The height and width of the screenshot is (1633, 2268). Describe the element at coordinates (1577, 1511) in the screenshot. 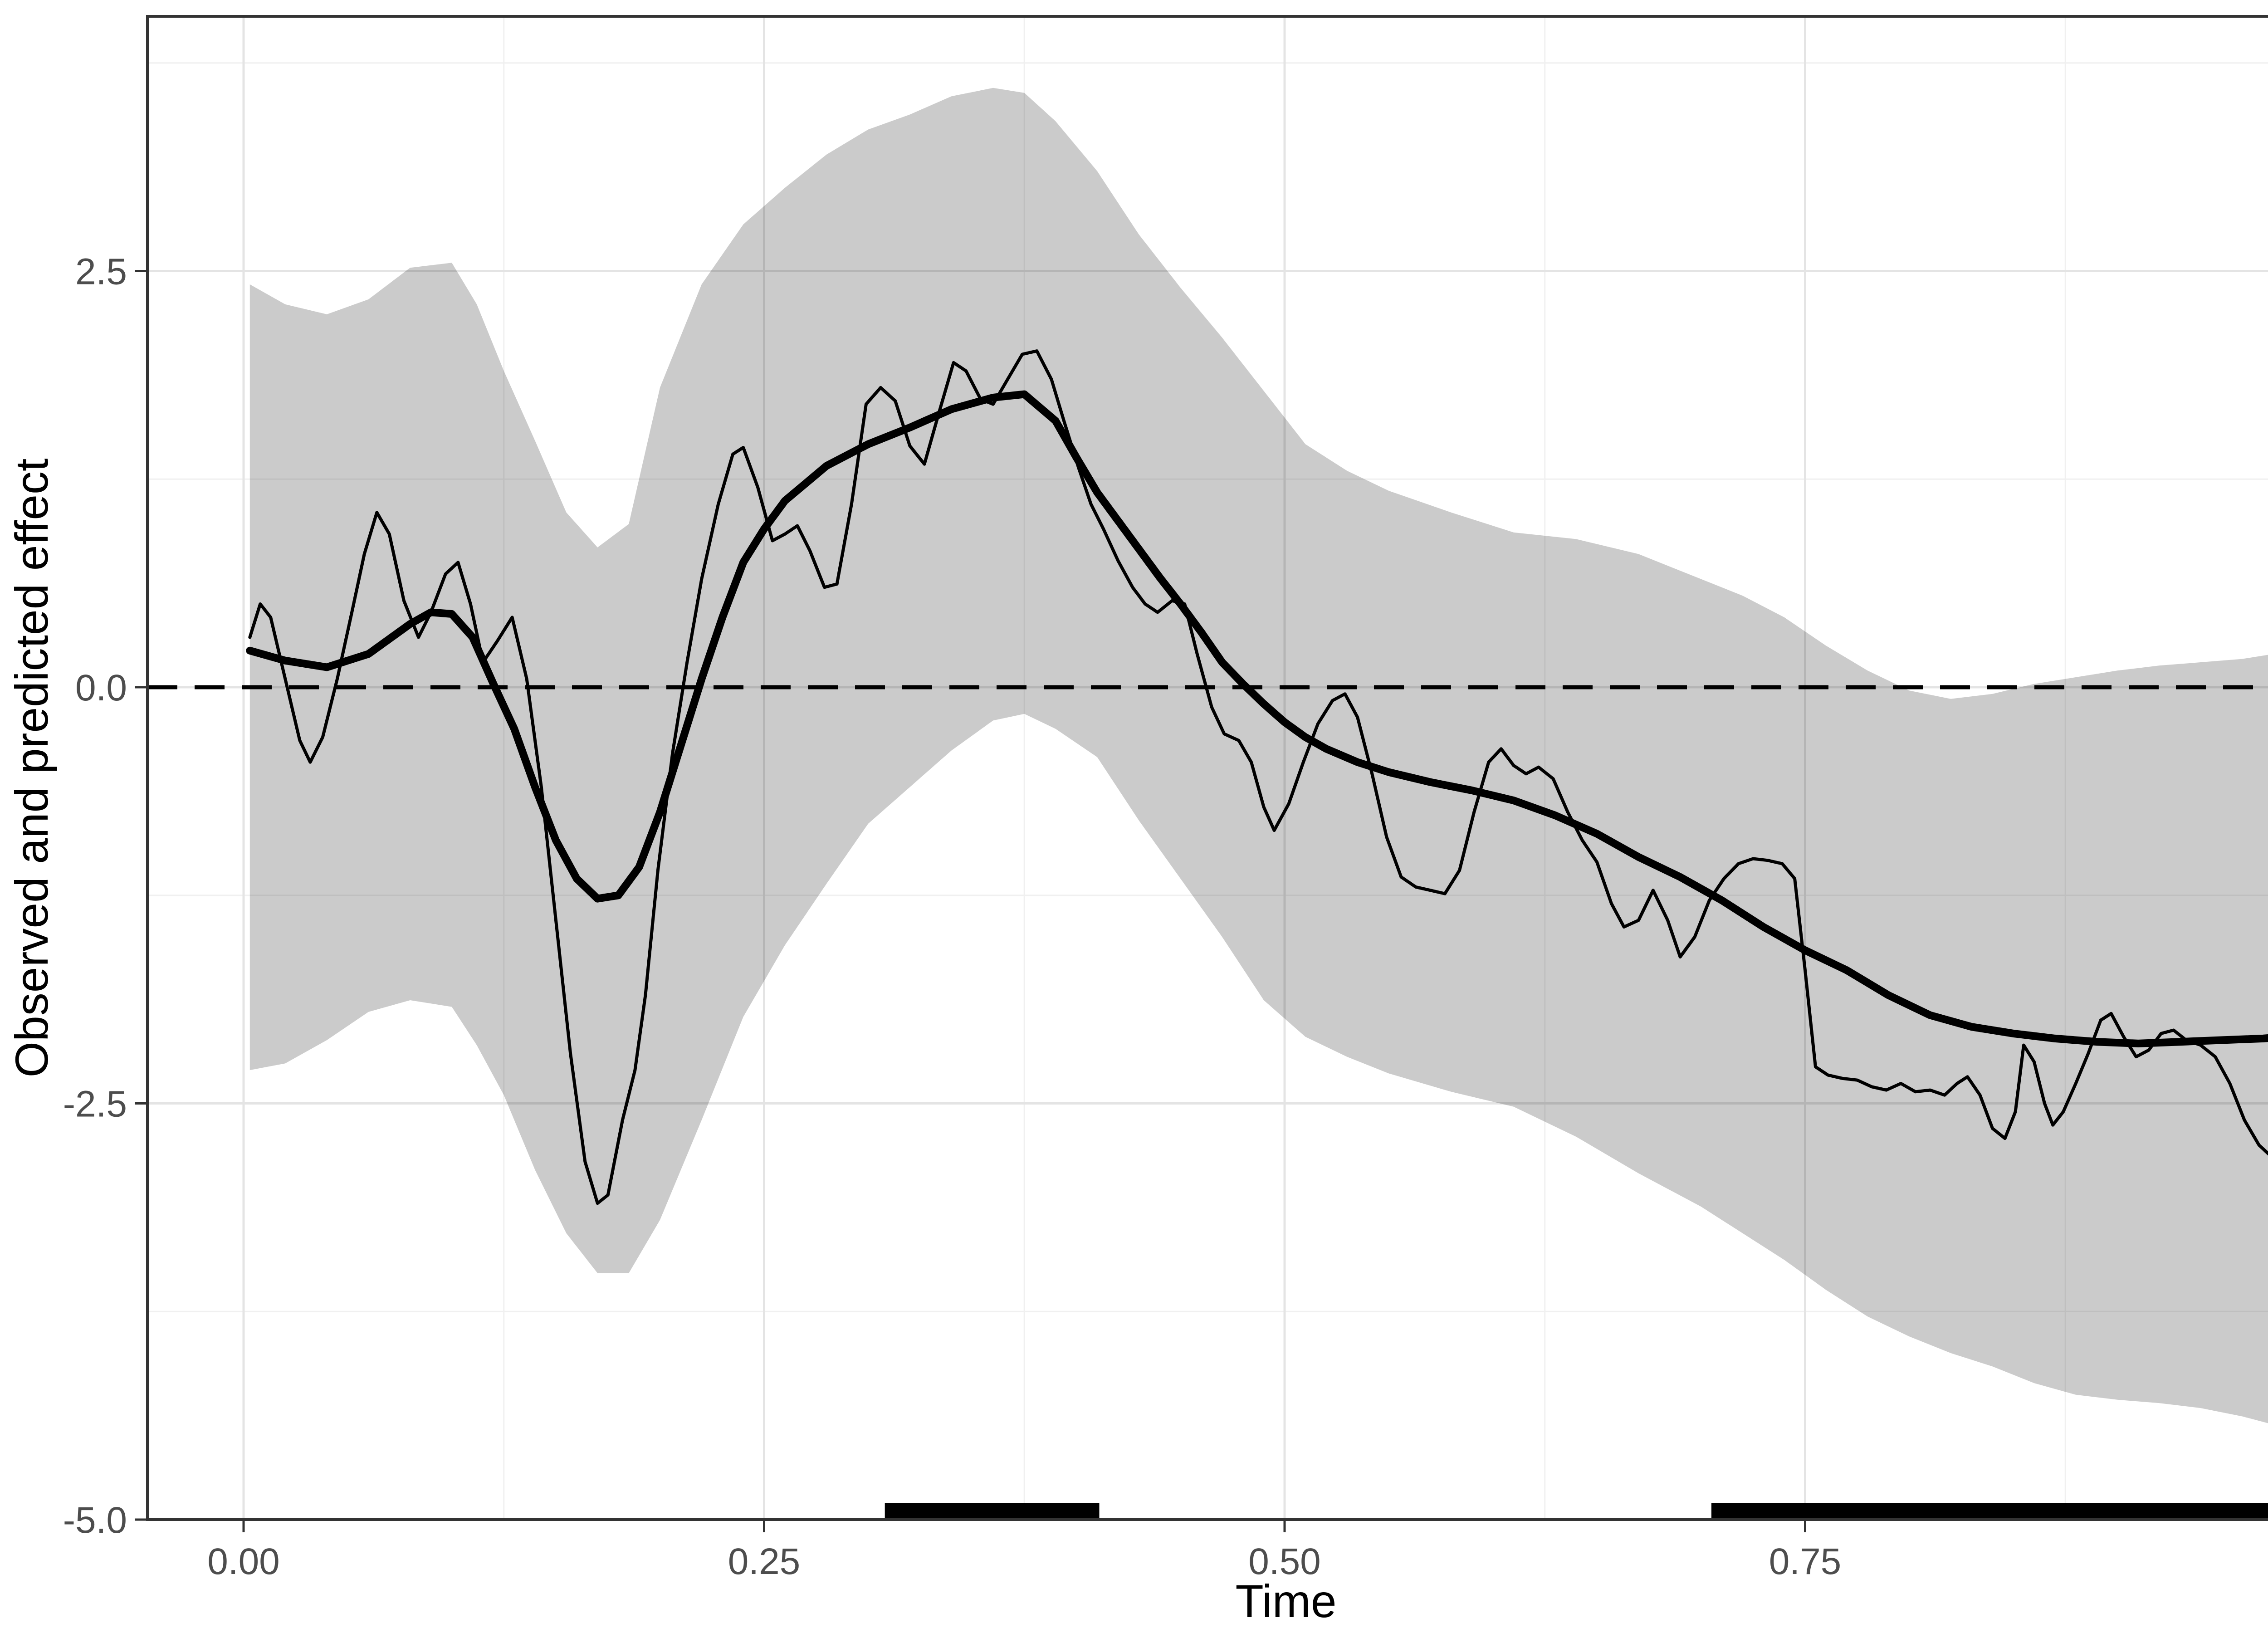

I see `significance-bars` at that location.